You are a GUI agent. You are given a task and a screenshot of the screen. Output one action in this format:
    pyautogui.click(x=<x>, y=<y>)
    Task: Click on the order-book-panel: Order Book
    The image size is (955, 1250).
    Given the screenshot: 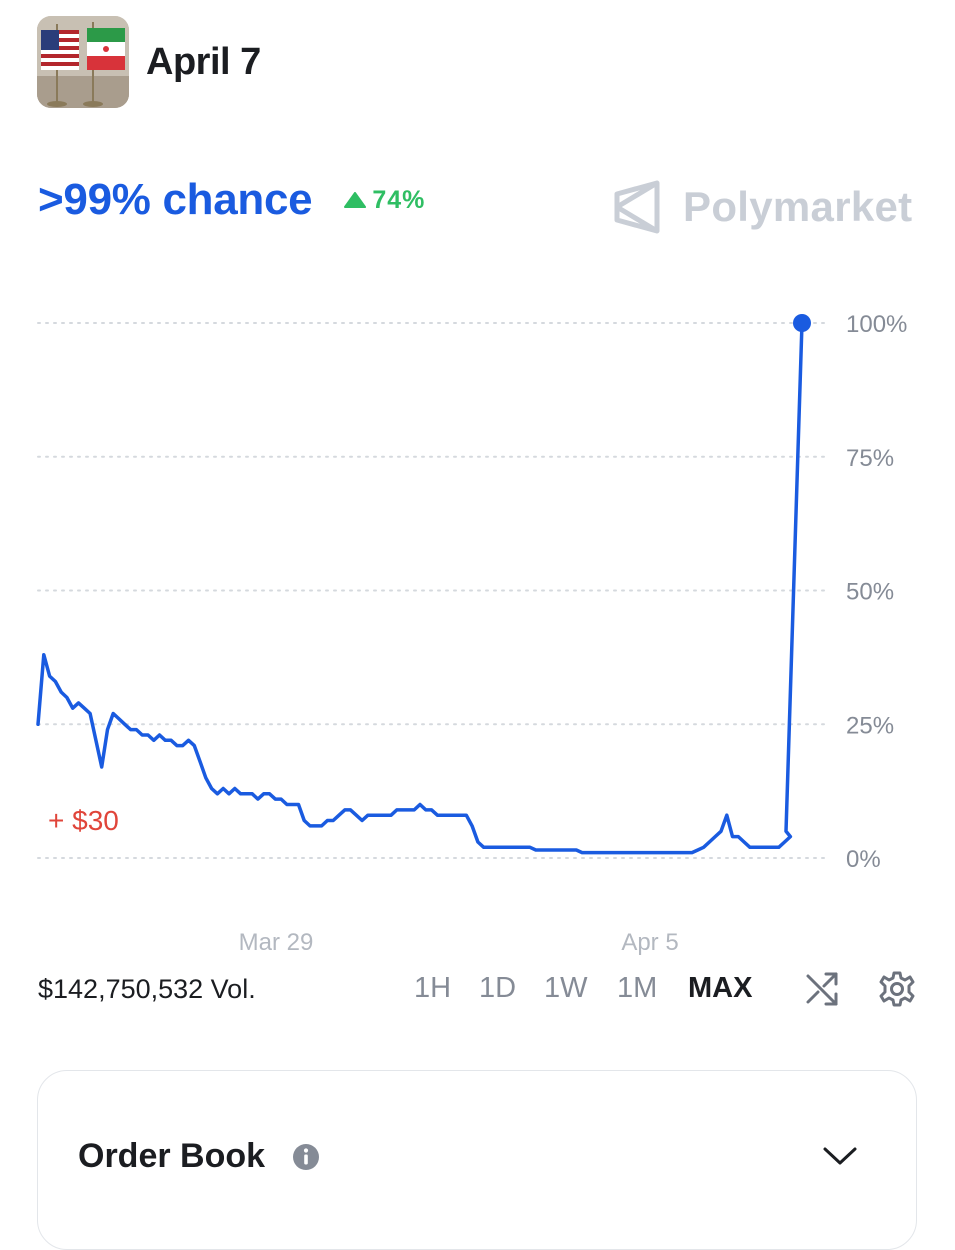 What is the action you would take?
    pyautogui.click(x=477, y=1160)
    